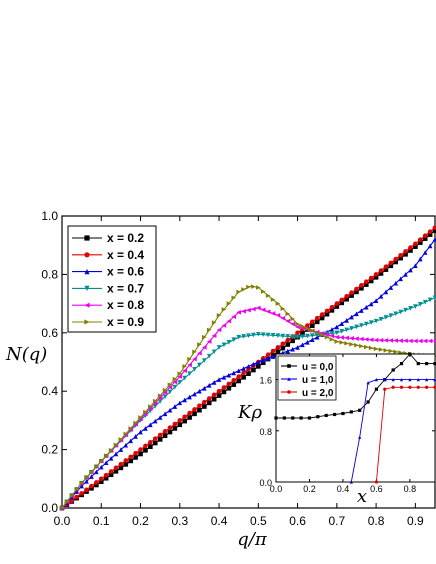  What do you see at coordinates (108, 255) in the screenshot?
I see `main-legend-entry: x = 0.4` at bounding box center [108, 255].